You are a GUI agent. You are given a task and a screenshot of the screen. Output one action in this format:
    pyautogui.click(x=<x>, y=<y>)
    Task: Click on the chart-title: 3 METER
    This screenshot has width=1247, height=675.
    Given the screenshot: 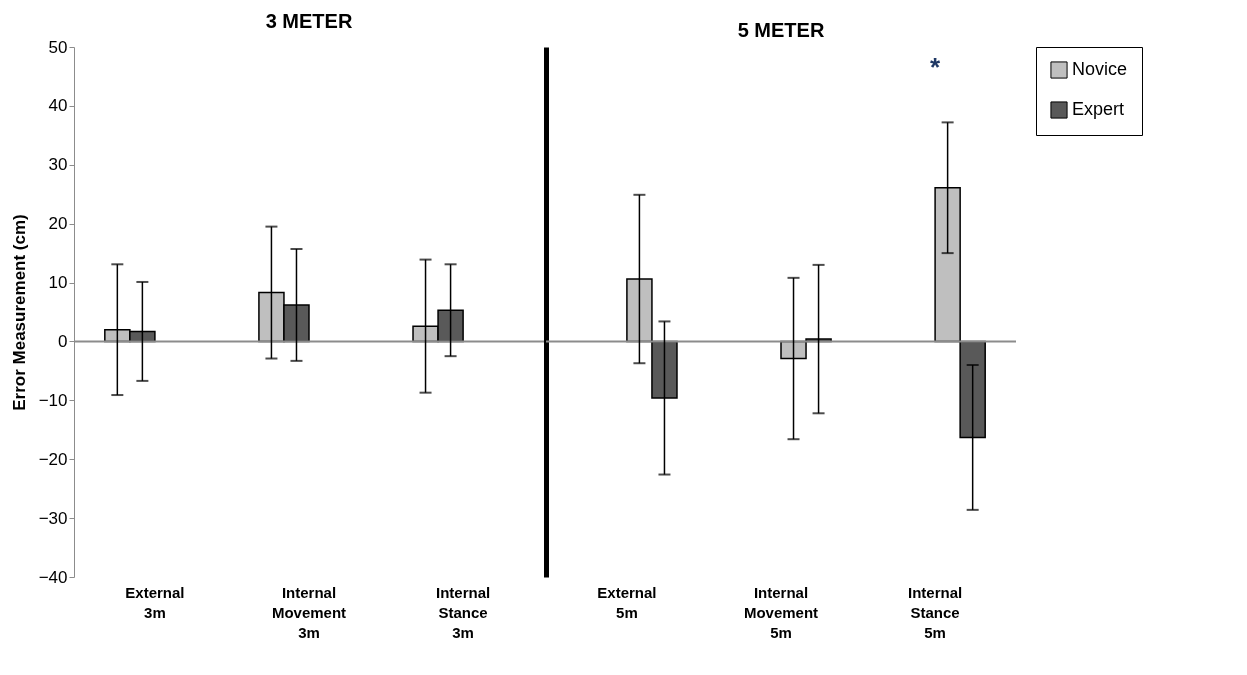 What is the action you would take?
    pyautogui.click(x=309, y=21)
    